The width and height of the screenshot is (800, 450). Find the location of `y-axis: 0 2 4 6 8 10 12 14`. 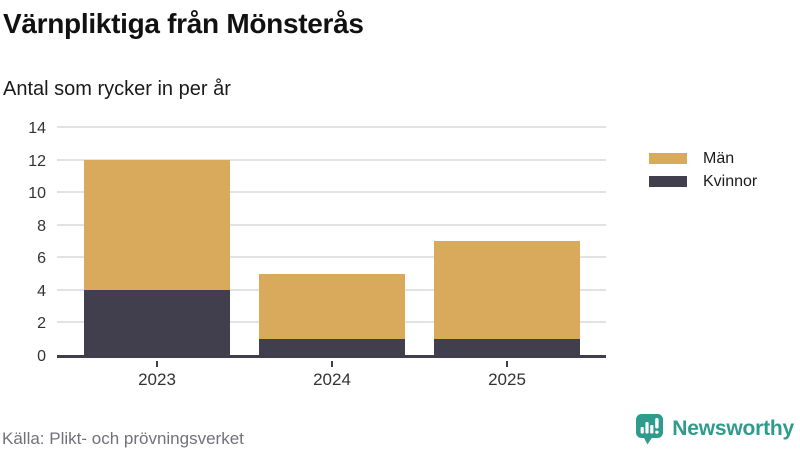

y-axis: 0 2 4 6 8 10 12 14 is located at coordinates (23, 242).